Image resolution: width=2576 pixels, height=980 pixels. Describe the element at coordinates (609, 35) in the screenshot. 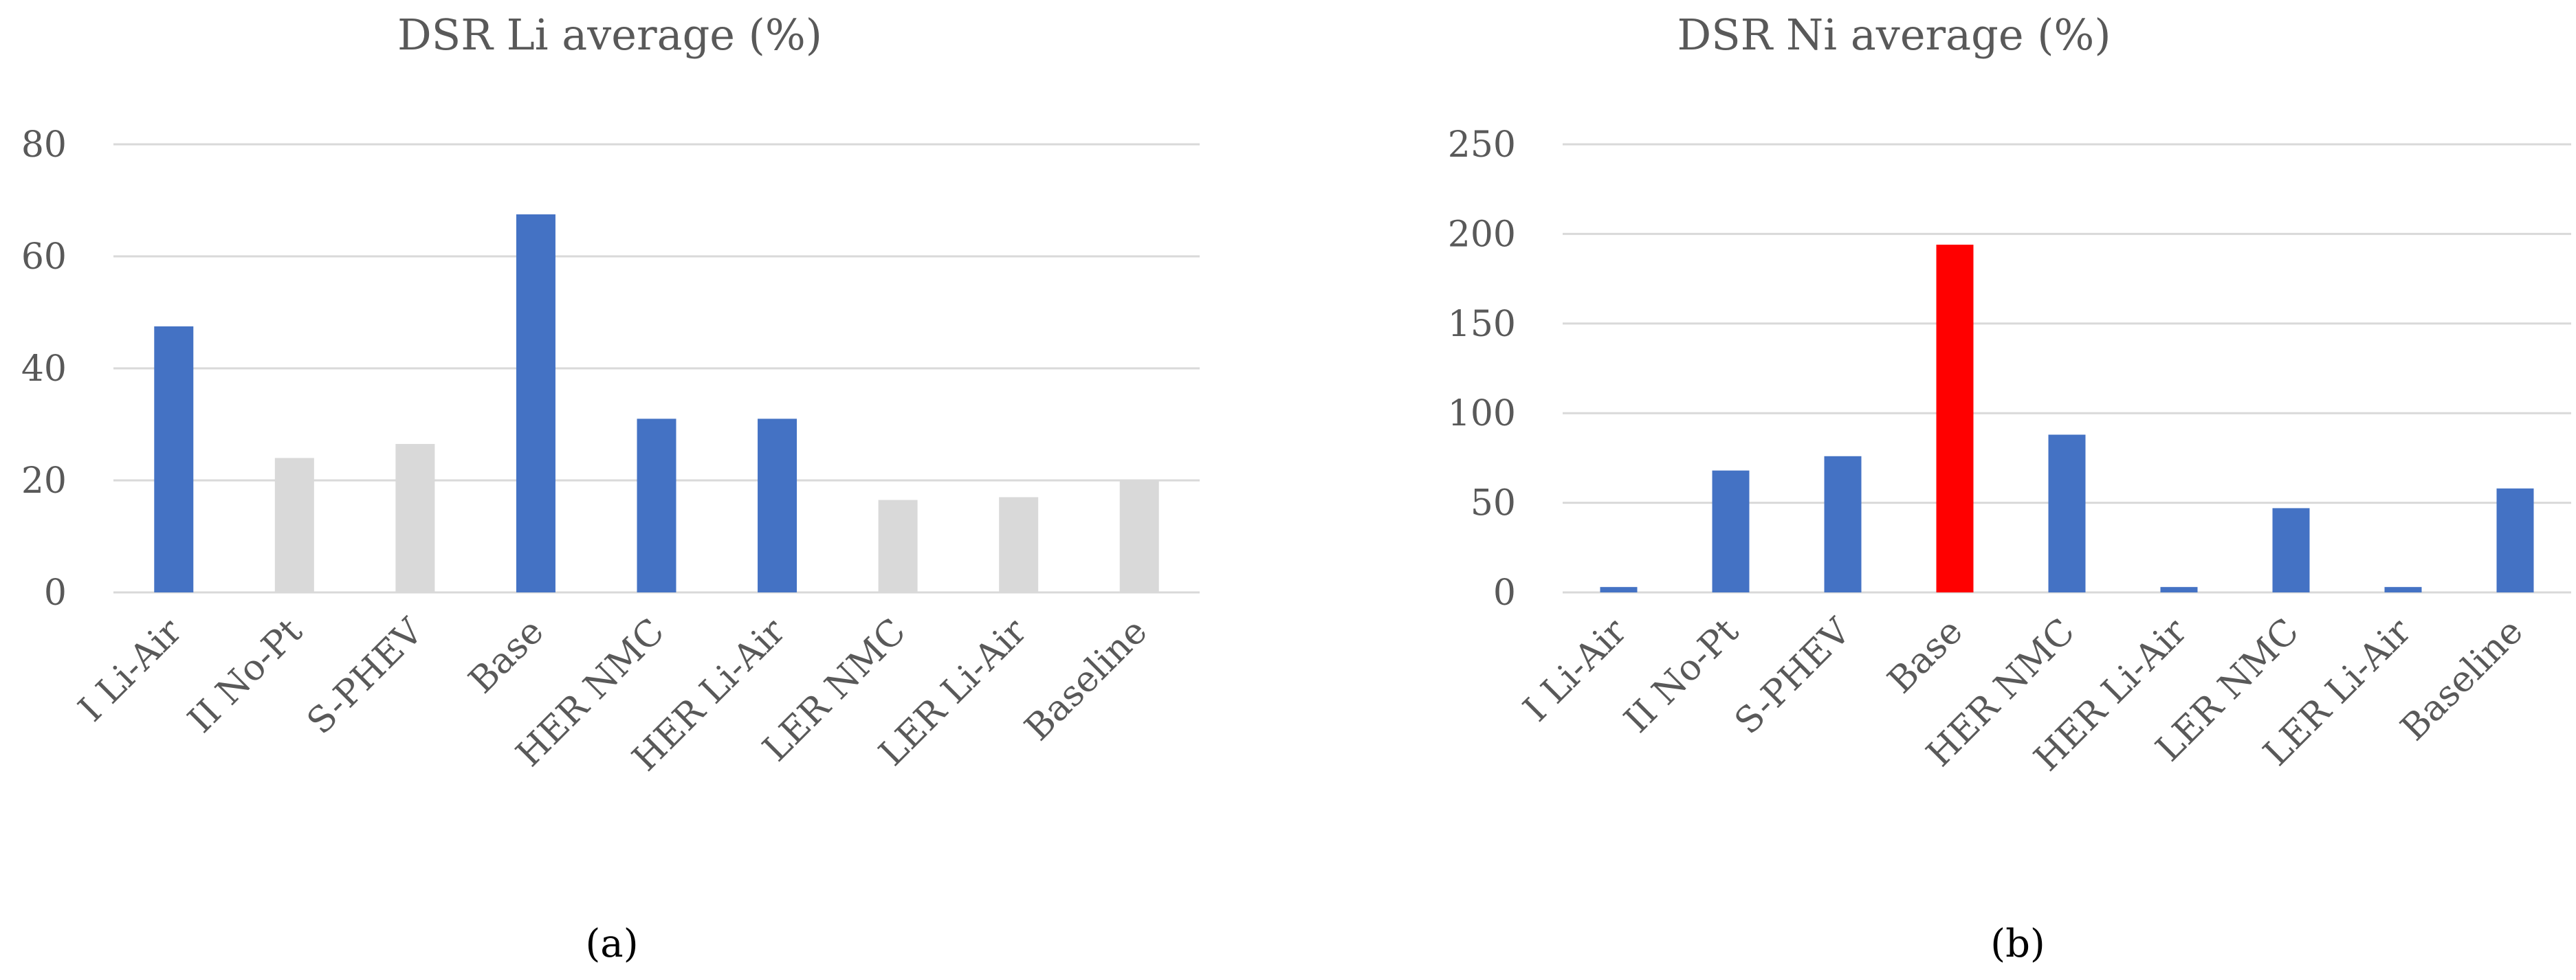

I see `chart-title-a: DSR Li average (%)` at that location.